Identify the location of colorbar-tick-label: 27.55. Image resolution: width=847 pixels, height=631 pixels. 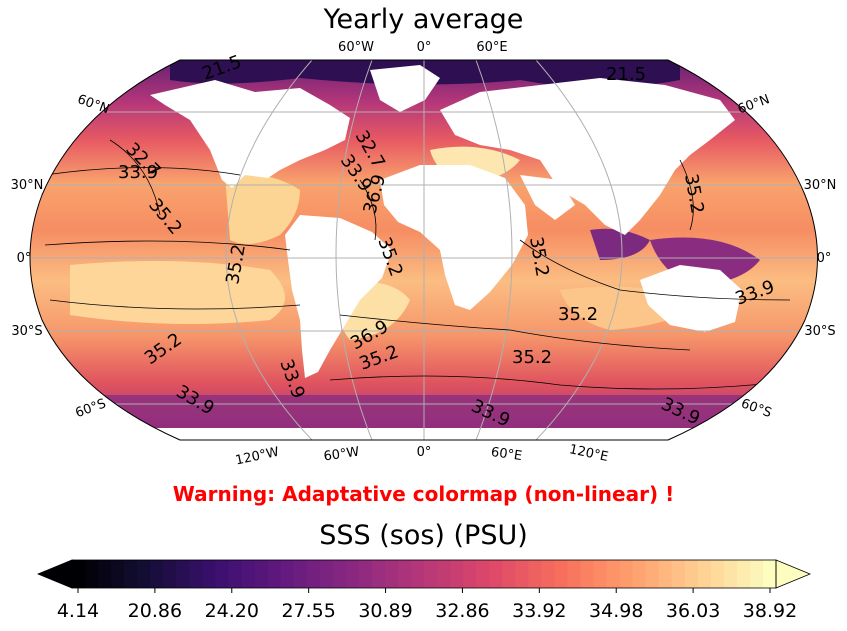
(308, 611).